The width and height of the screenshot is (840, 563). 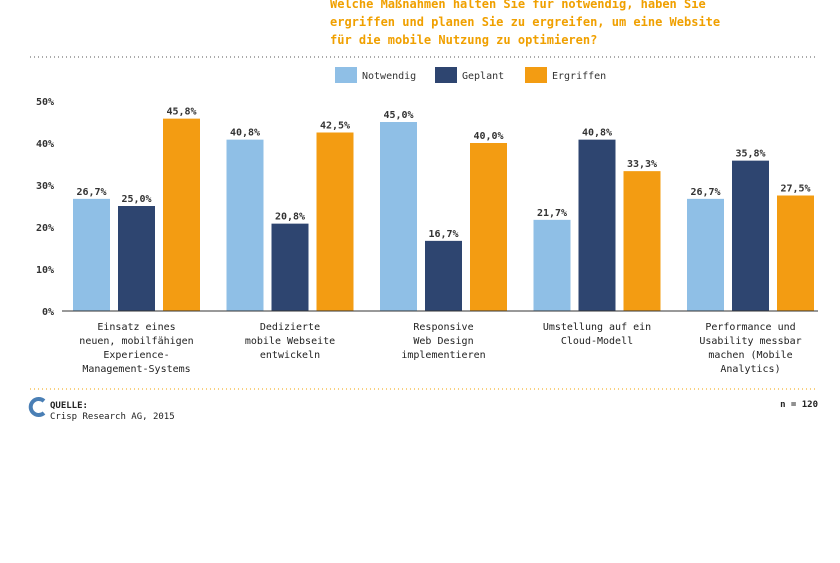 I want to click on data-label-ergriffen: 42,5%, so click(x=335, y=126).